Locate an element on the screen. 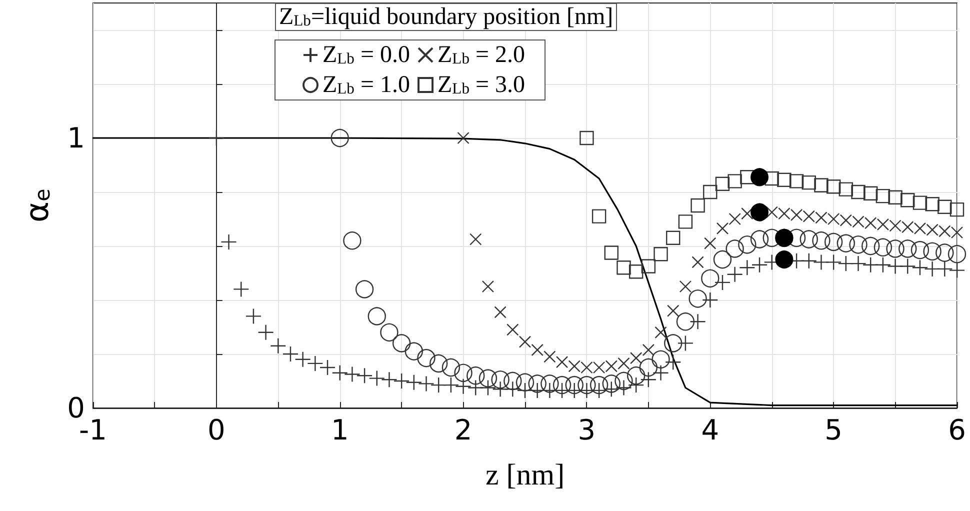 The width and height of the screenshot is (970, 511). x-tick-label: 2 is located at coordinates (463, 430).